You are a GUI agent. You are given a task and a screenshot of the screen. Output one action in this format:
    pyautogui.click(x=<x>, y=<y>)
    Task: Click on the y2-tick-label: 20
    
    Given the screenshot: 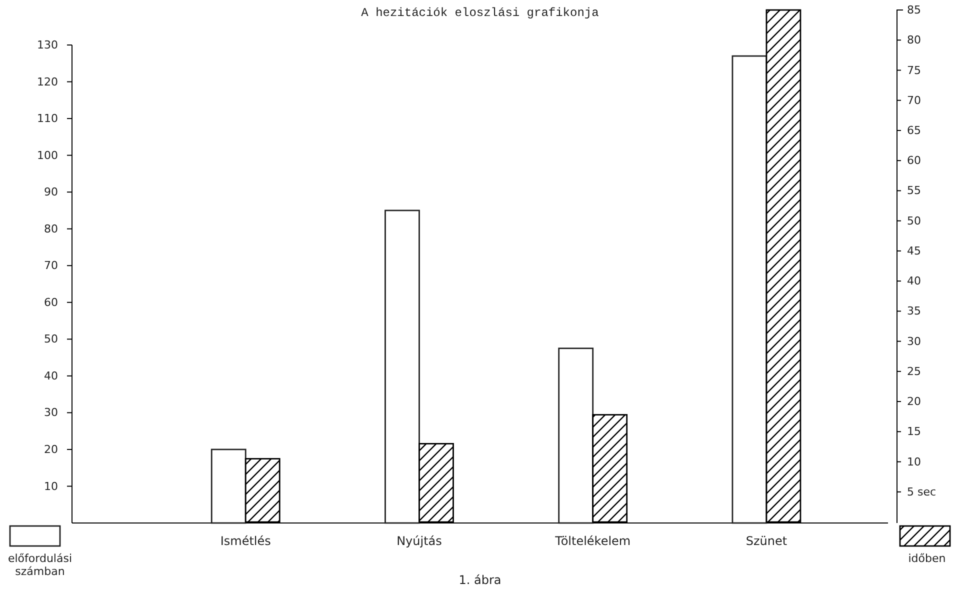 What is the action you would take?
    pyautogui.click(x=914, y=401)
    